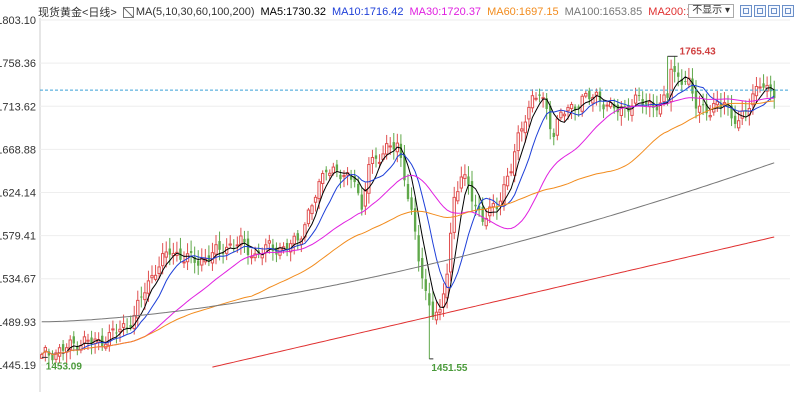  I want to click on y-tick-label: 1489.93, so click(18, 323).